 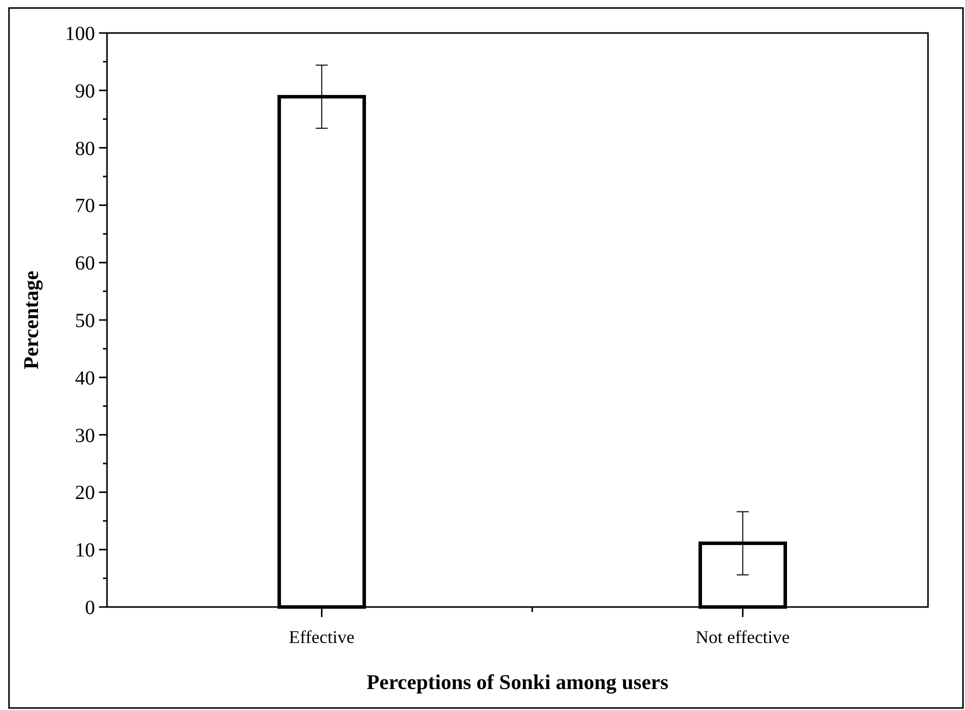 What do you see at coordinates (85, 206) in the screenshot?
I see `y-tick-label: 70` at bounding box center [85, 206].